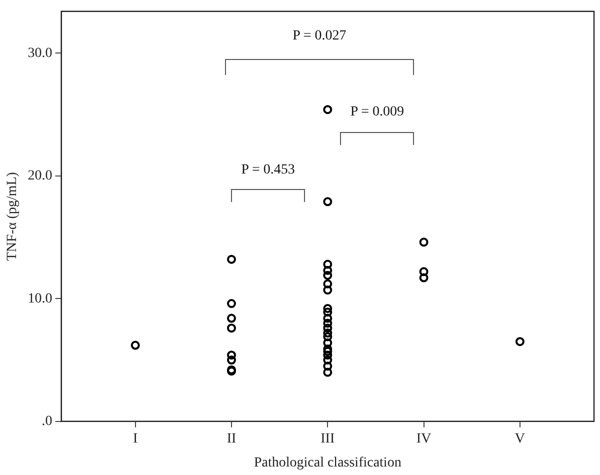 This screenshot has height=475, width=600. What do you see at coordinates (40, 176) in the screenshot?
I see `y-tick-label: 20.0` at bounding box center [40, 176].